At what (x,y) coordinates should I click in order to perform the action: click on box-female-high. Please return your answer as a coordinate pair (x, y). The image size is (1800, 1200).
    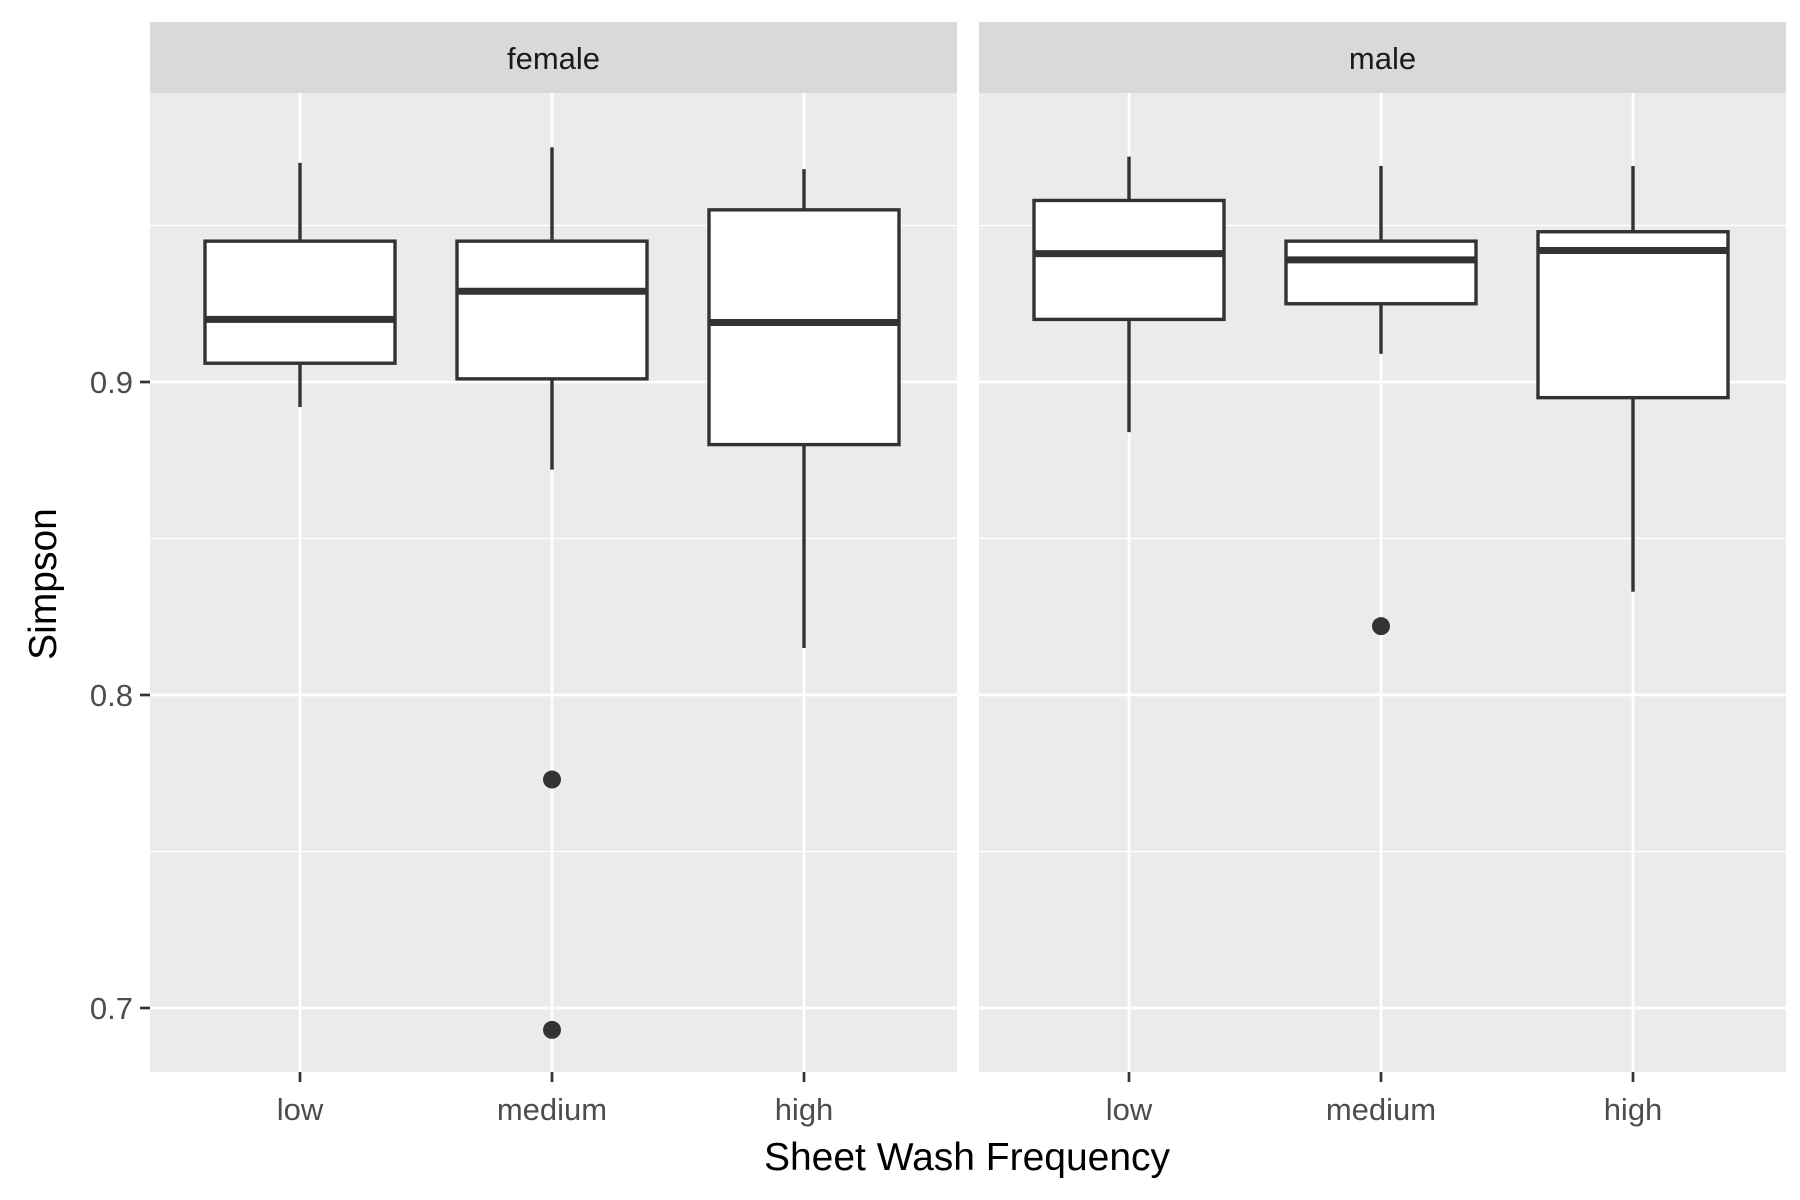
    Looking at the image, I should click on (804, 327).